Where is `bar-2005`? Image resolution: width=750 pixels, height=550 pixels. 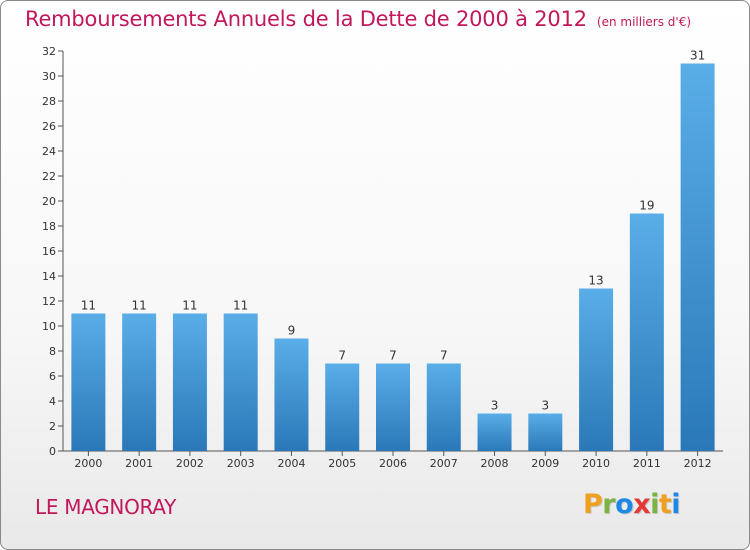 bar-2005 is located at coordinates (342, 407).